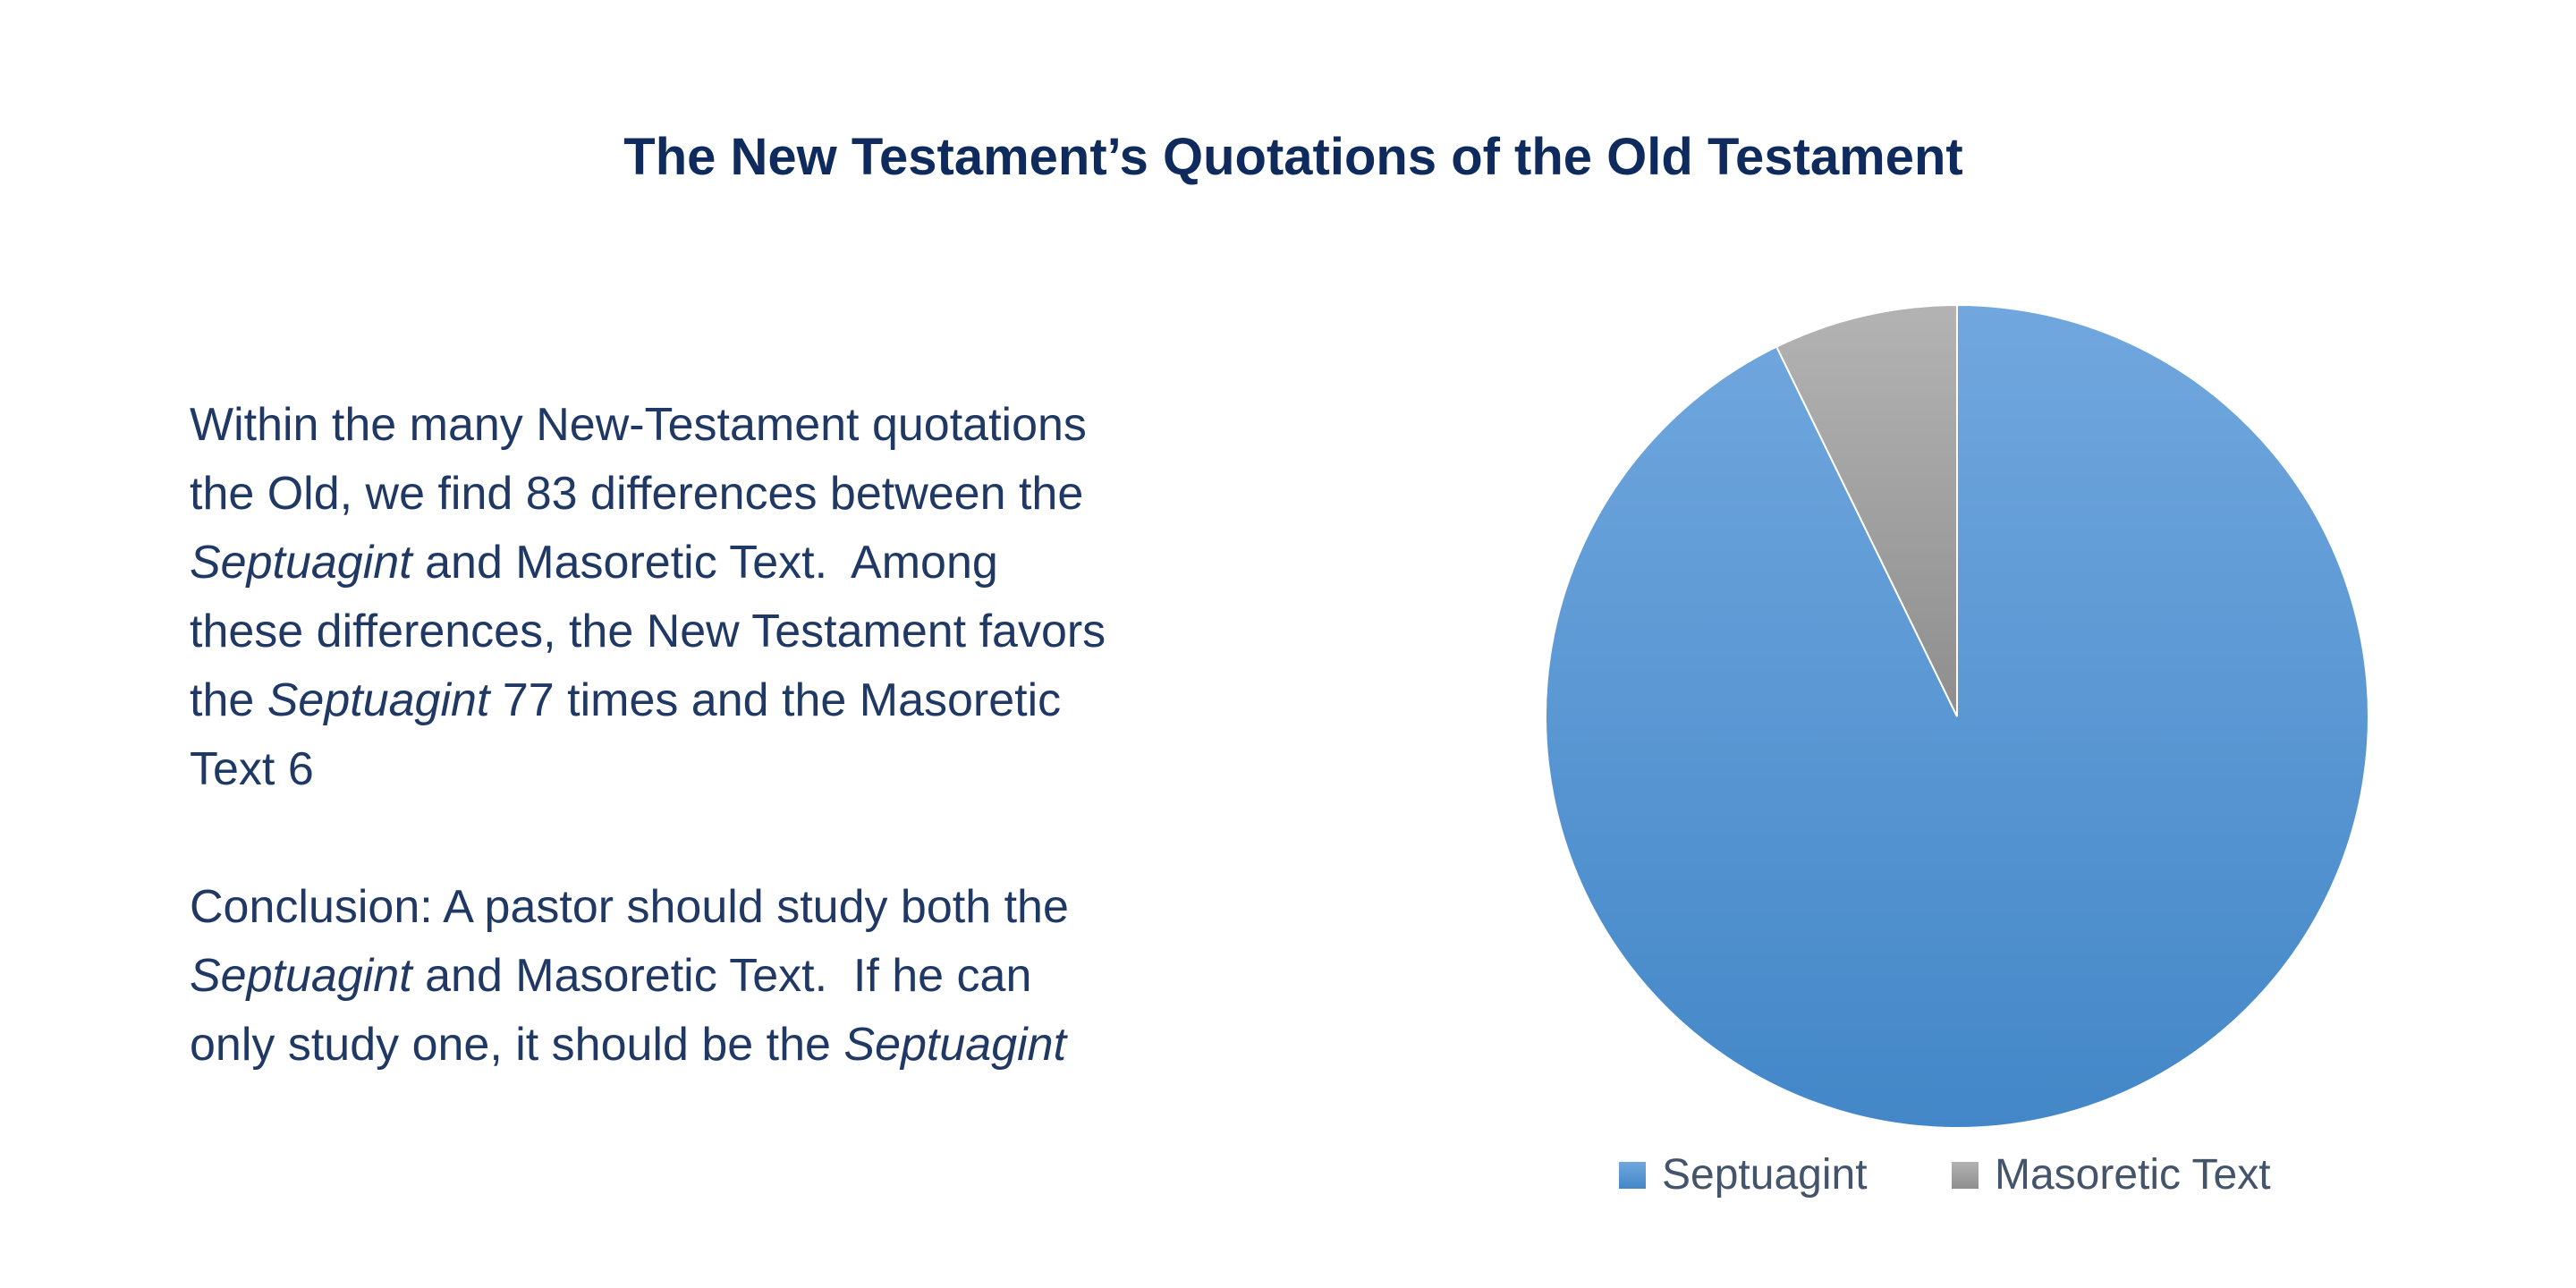 The width and height of the screenshot is (2576, 1288). Describe the element at coordinates (638, 425) in the screenshot. I see `text-span: Within the many New-Testament quotations` at that location.